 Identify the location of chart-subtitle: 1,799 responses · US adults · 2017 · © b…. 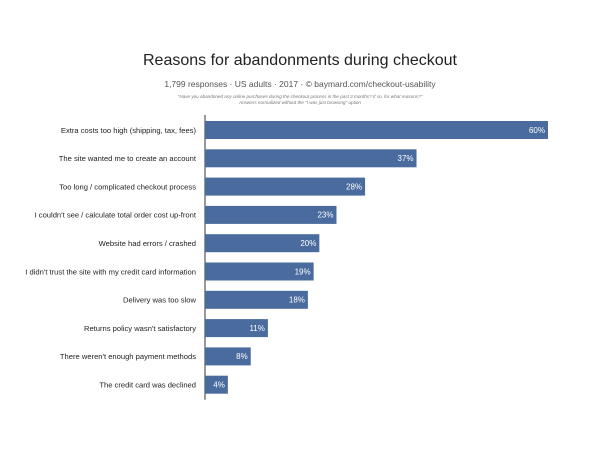
(300, 84).